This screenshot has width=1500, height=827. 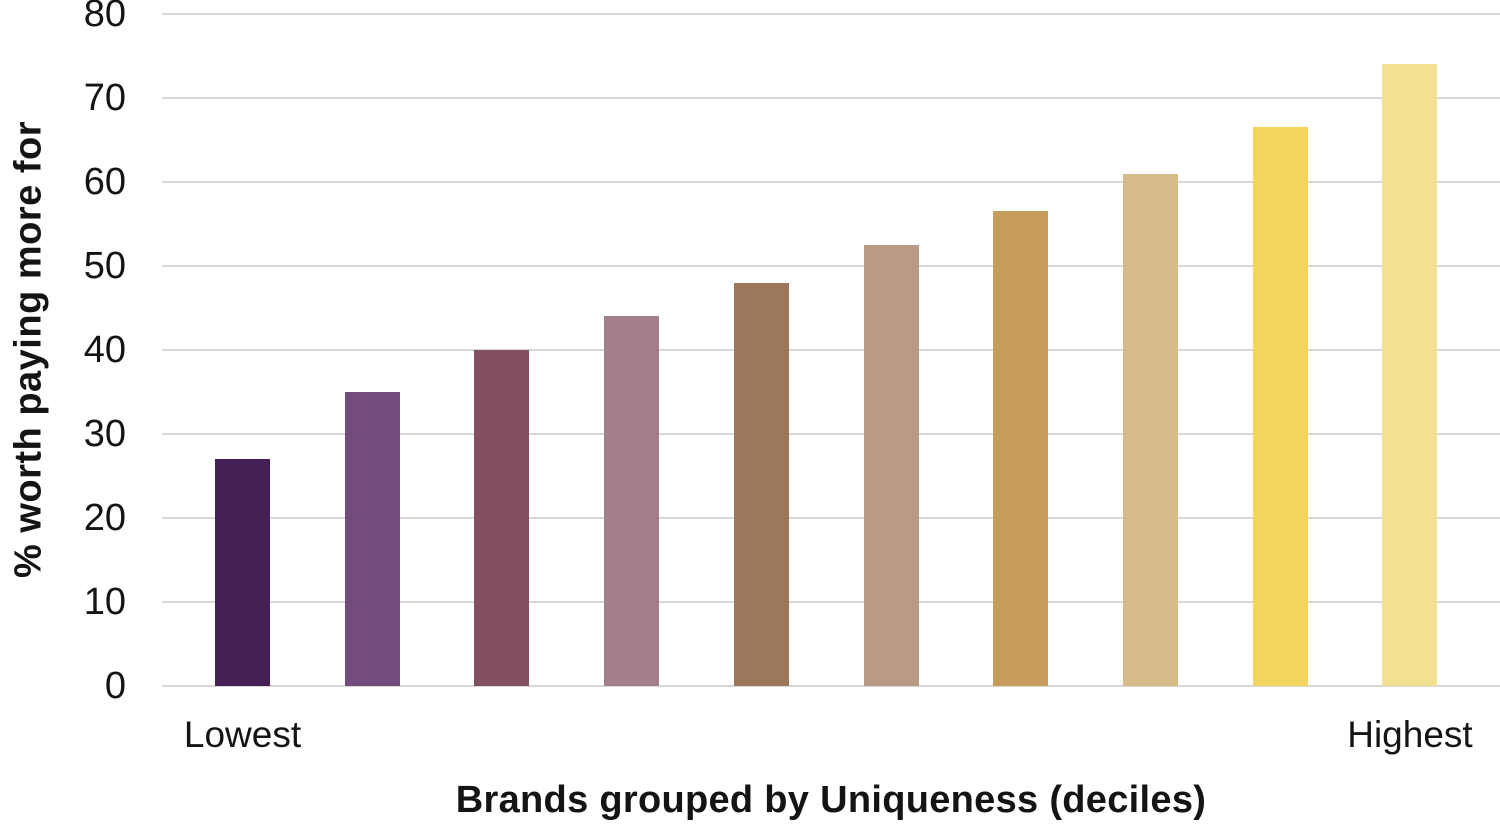 I want to click on x-axis-title: Brands grouped by Uniqueness (deciles), so click(x=831, y=800).